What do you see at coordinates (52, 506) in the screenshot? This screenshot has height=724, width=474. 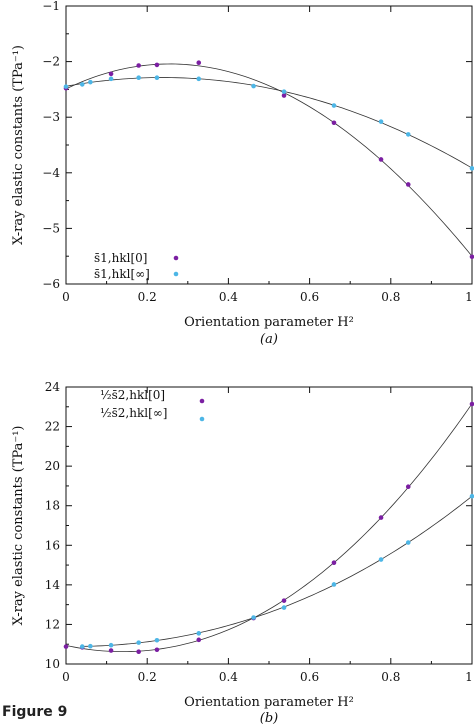 I see `chart-b-y-tick-label: 18` at bounding box center [52, 506].